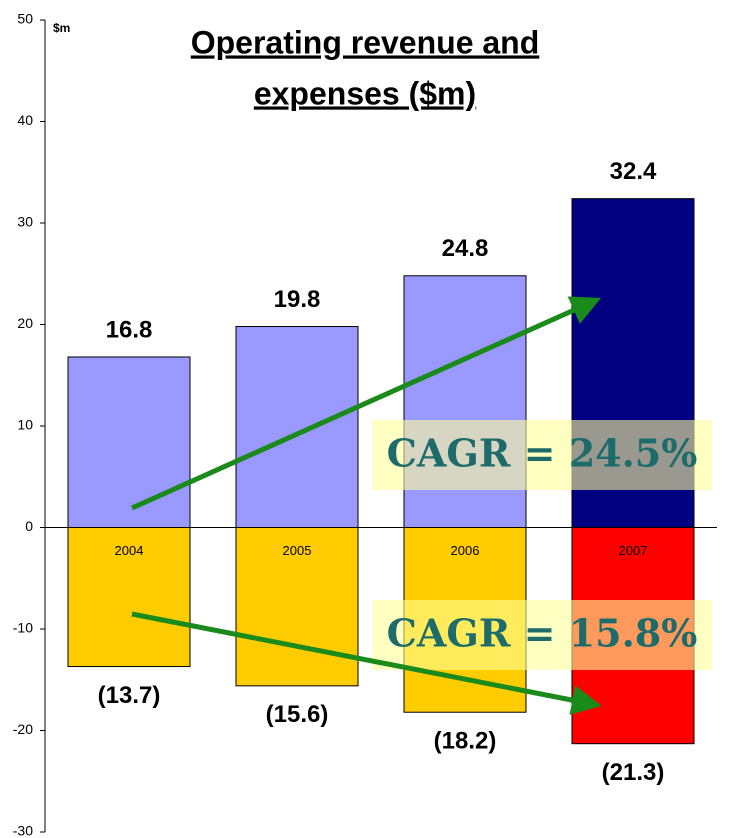 This screenshot has height=838, width=742. I want to click on value-label: (15.6), so click(297, 714).